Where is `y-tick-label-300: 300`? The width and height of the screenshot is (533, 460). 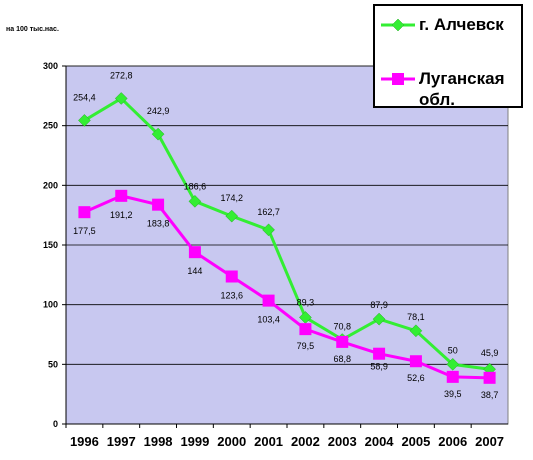 y-tick-label-300: 300 is located at coordinates (50, 66).